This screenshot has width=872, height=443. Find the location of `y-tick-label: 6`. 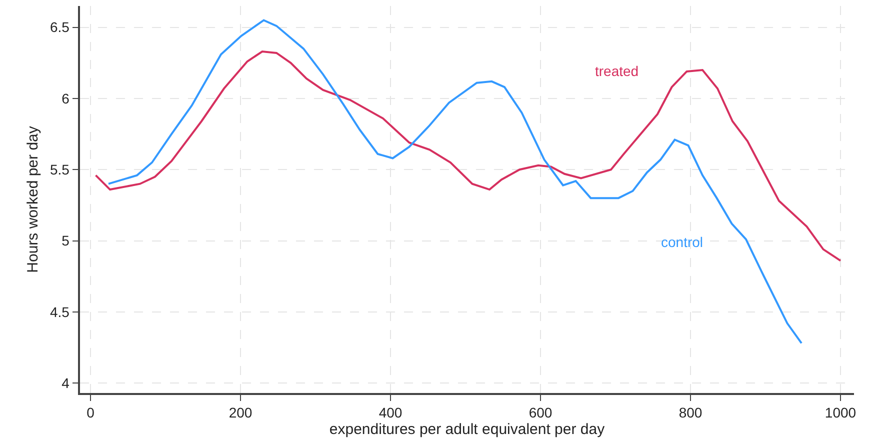

y-tick-label: 6 is located at coordinates (66, 98).